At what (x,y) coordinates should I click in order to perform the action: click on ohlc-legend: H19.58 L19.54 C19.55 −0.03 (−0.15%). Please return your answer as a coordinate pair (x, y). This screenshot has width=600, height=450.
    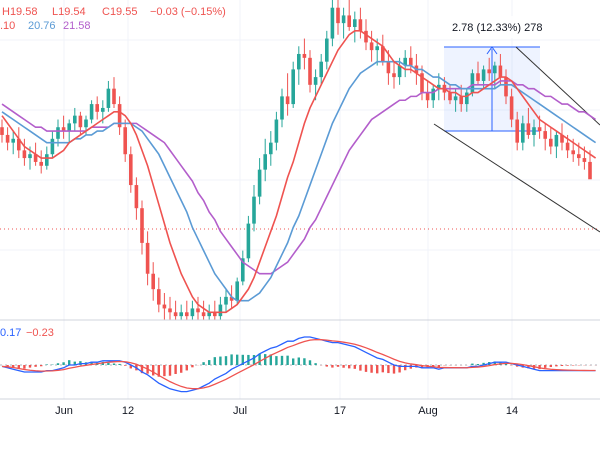
    Looking at the image, I should click on (114, 12).